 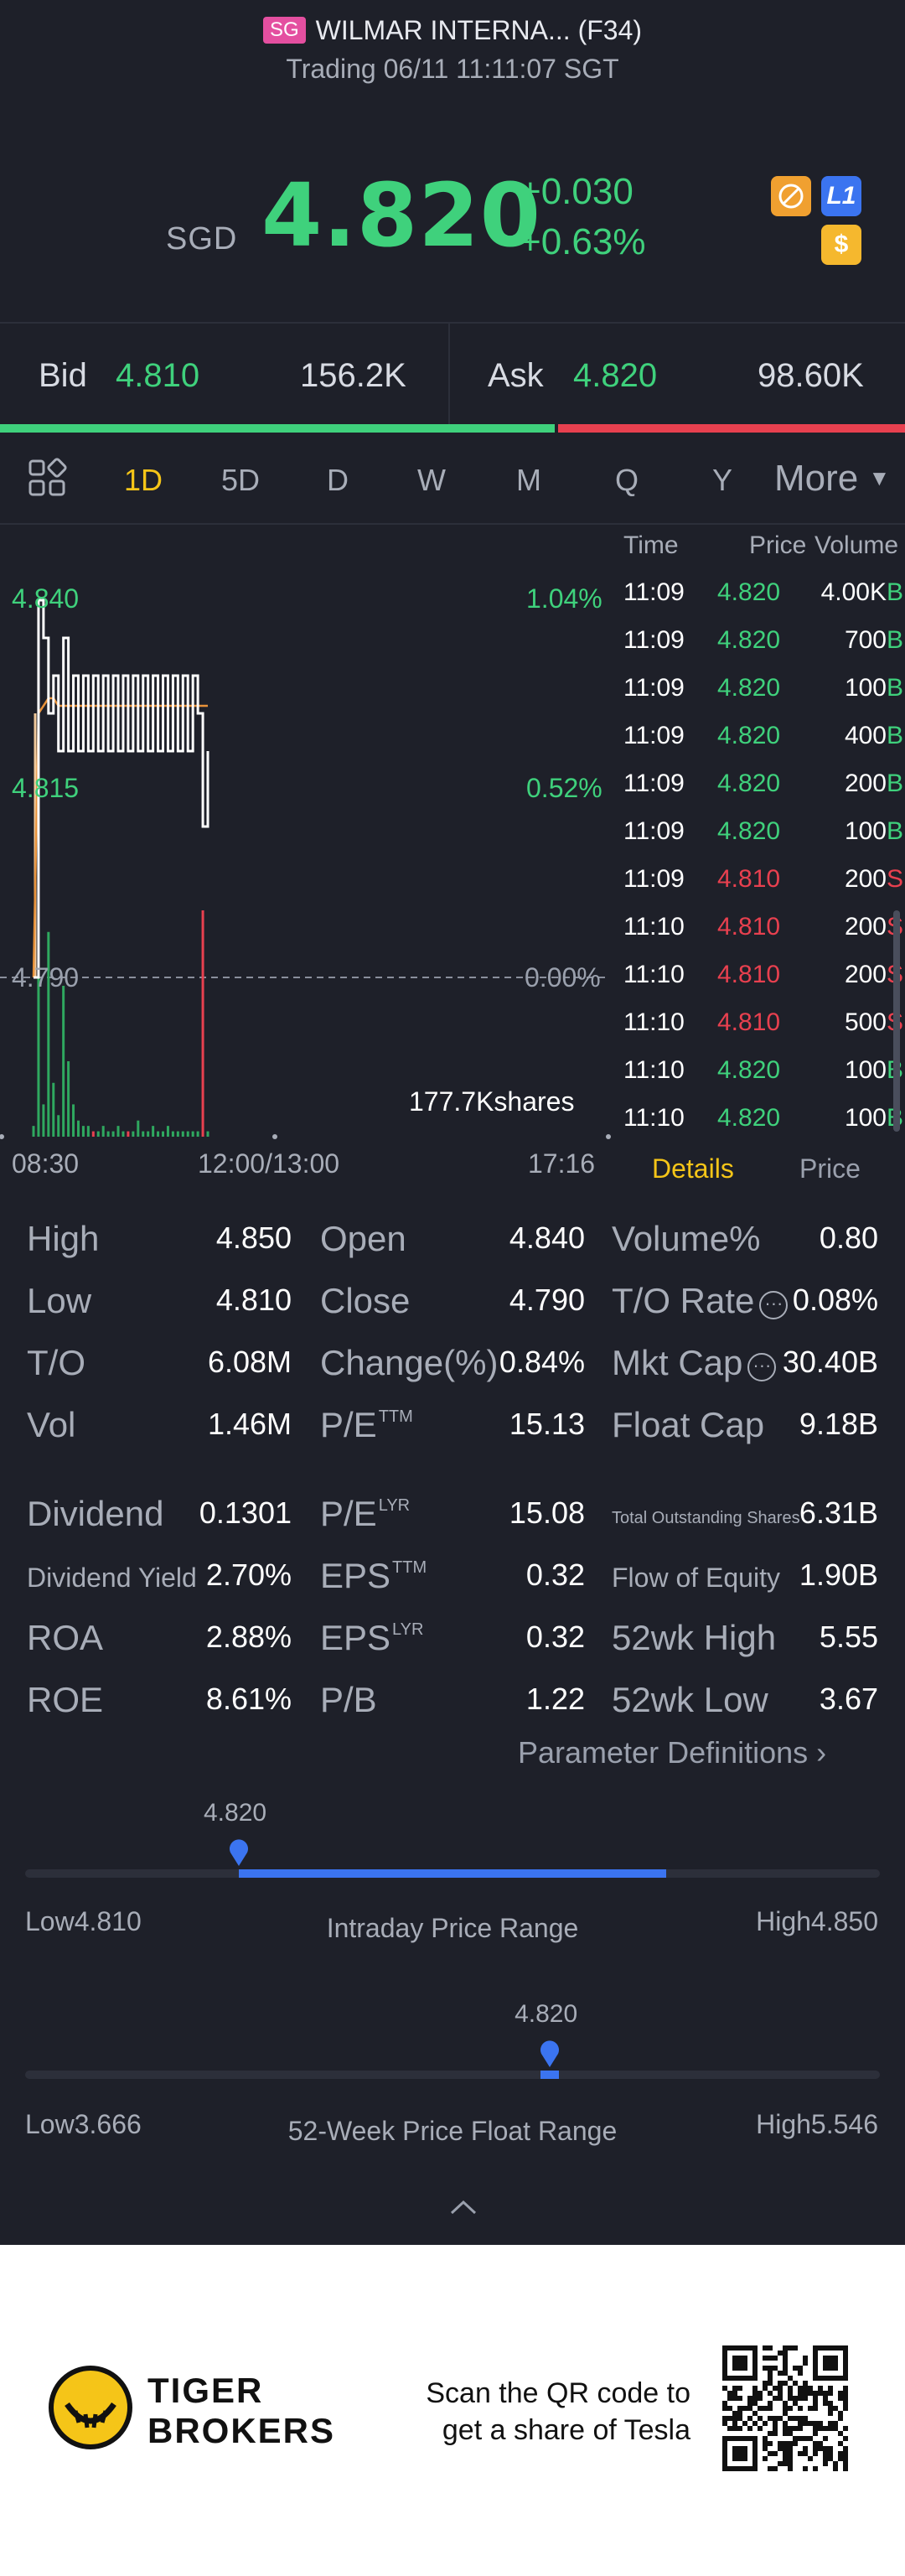 I want to click on stat-dividend-yield: Dividend Yield 2.70%, so click(x=159, y=1575).